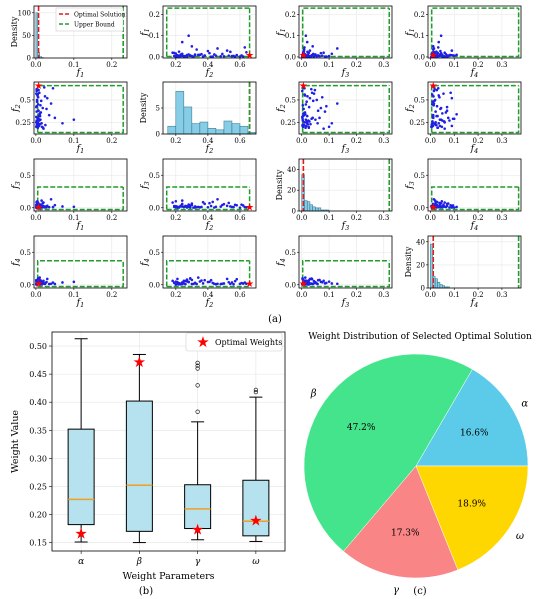 The width and height of the screenshot is (550, 599). What do you see at coordinates (209, 149) in the screenshot?
I see `x-axis-label: f2` at bounding box center [209, 149].